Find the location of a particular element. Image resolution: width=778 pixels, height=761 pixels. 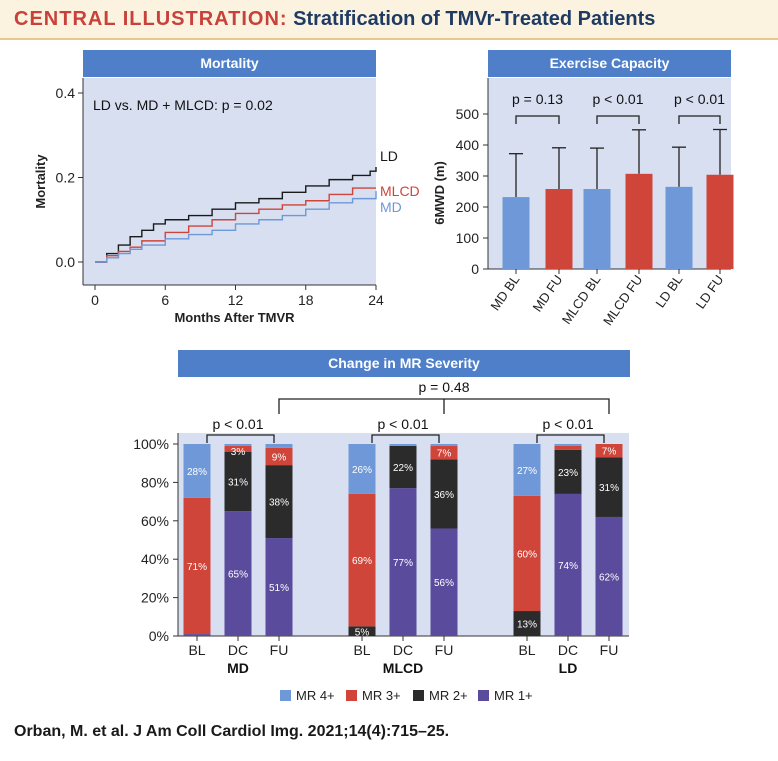

x-tick-label: FU is located at coordinates (609, 650).